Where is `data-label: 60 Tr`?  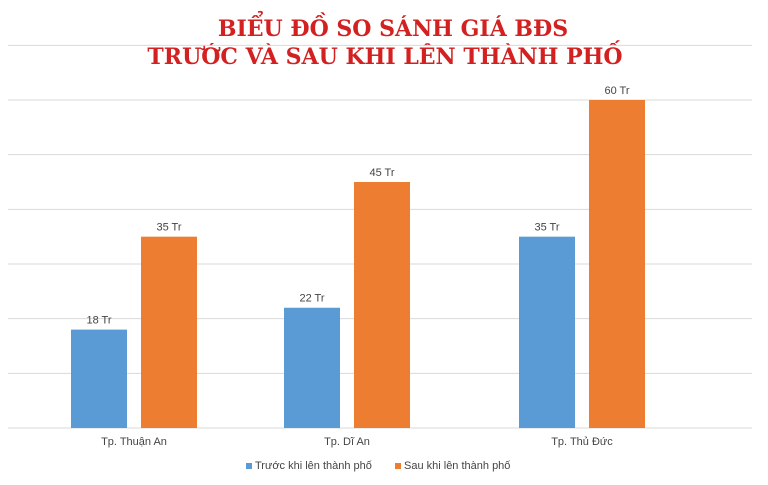
data-label: 60 Tr is located at coordinates (616, 91).